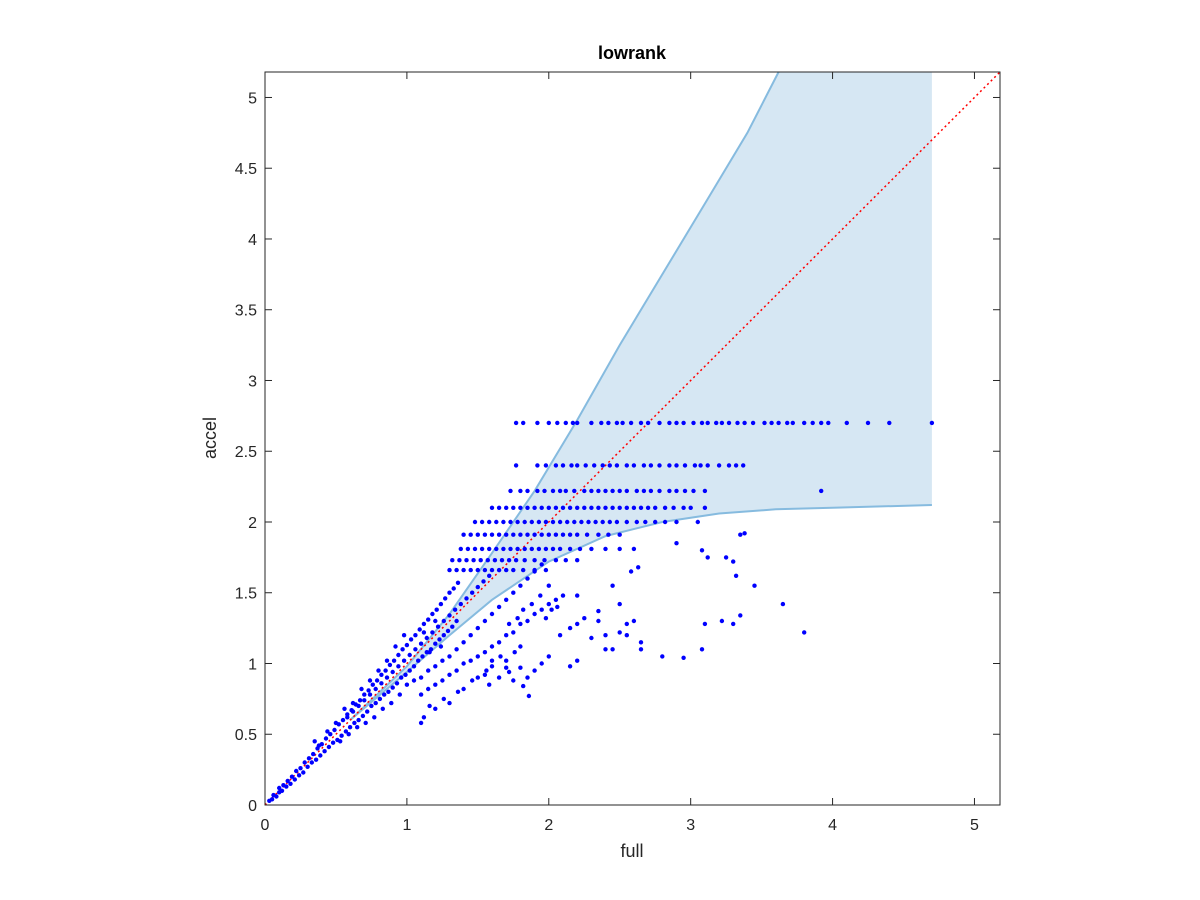 This screenshot has height=900, width=1200. Describe the element at coordinates (252, 98) in the screenshot. I see `y-tick-label: 5` at that location.